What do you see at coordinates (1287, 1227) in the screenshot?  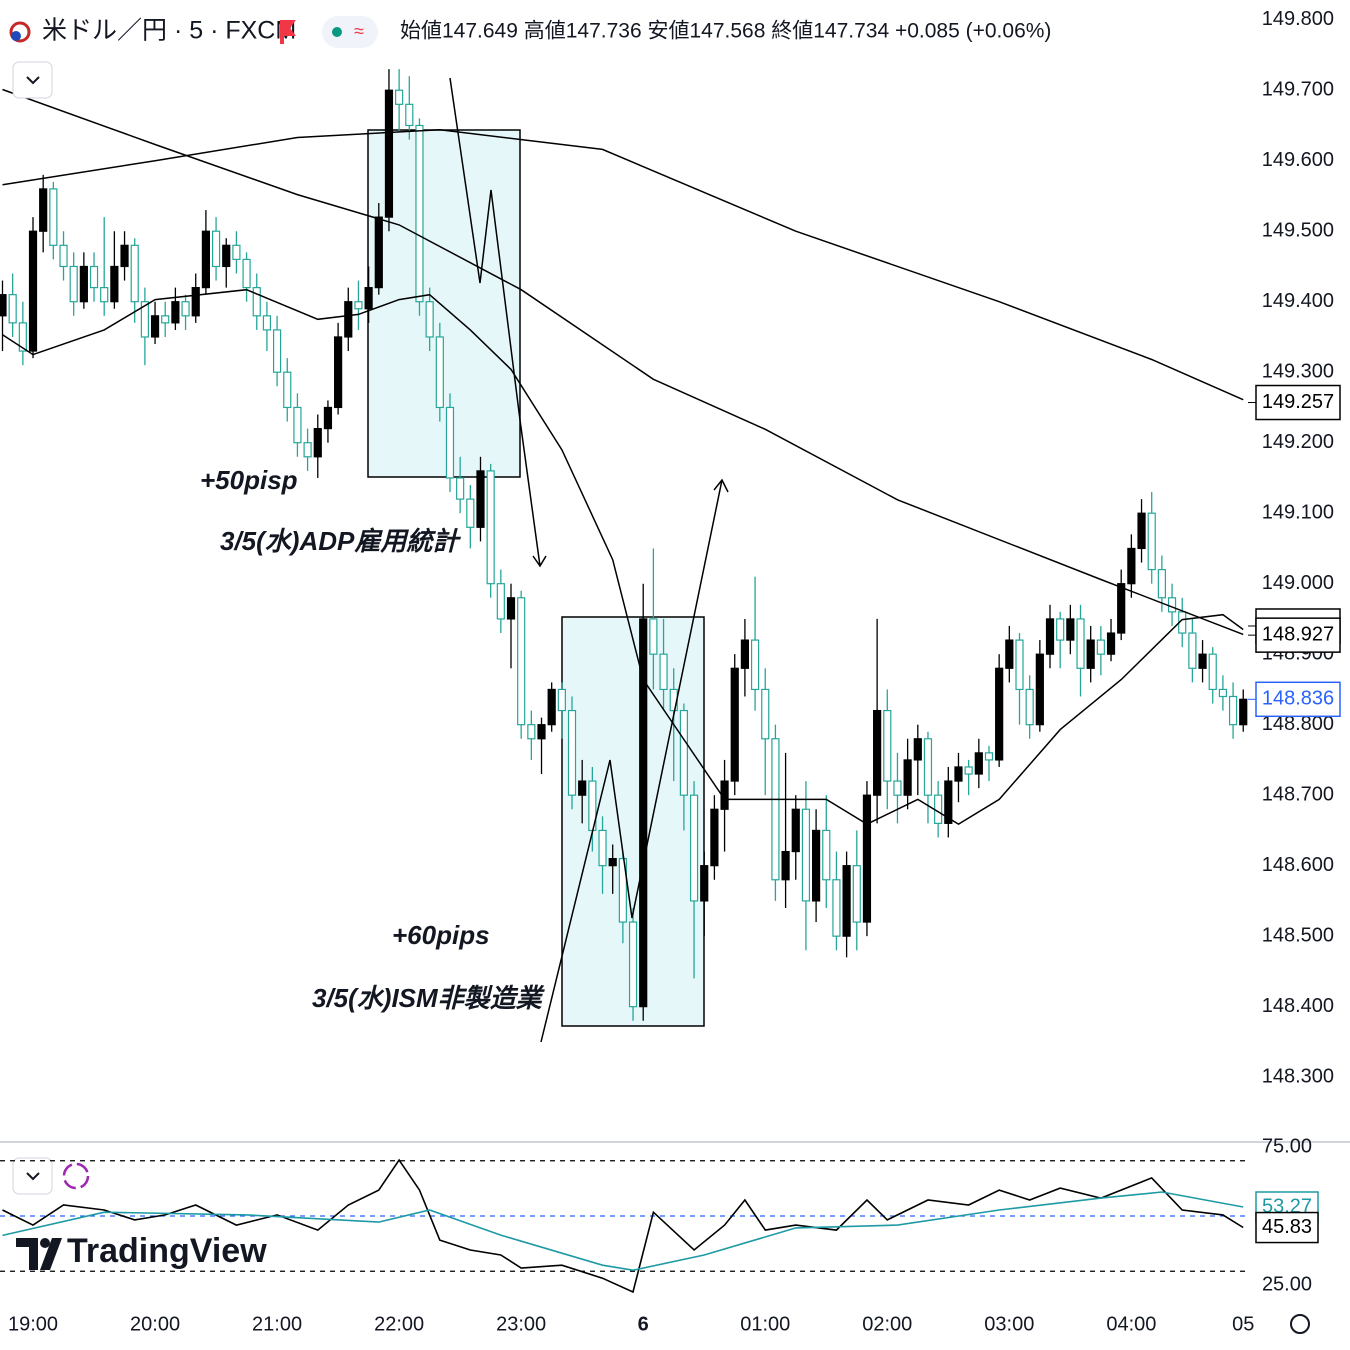 I see `rsi-tag-label: 45.83` at bounding box center [1287, 1227].